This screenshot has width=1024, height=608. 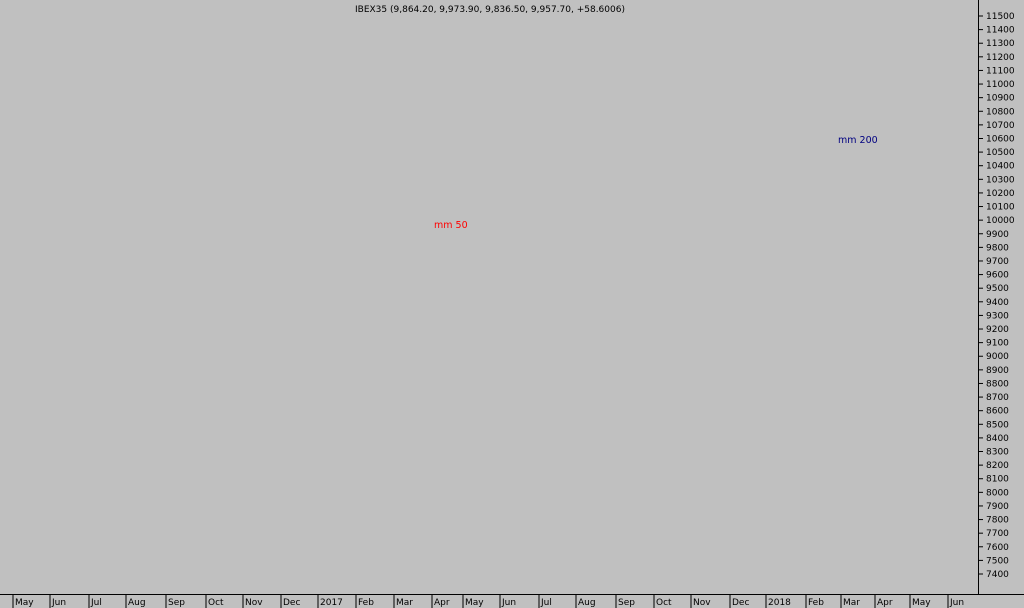 I want to click on y-tick-label: 9300, so click(x=997, y=316).